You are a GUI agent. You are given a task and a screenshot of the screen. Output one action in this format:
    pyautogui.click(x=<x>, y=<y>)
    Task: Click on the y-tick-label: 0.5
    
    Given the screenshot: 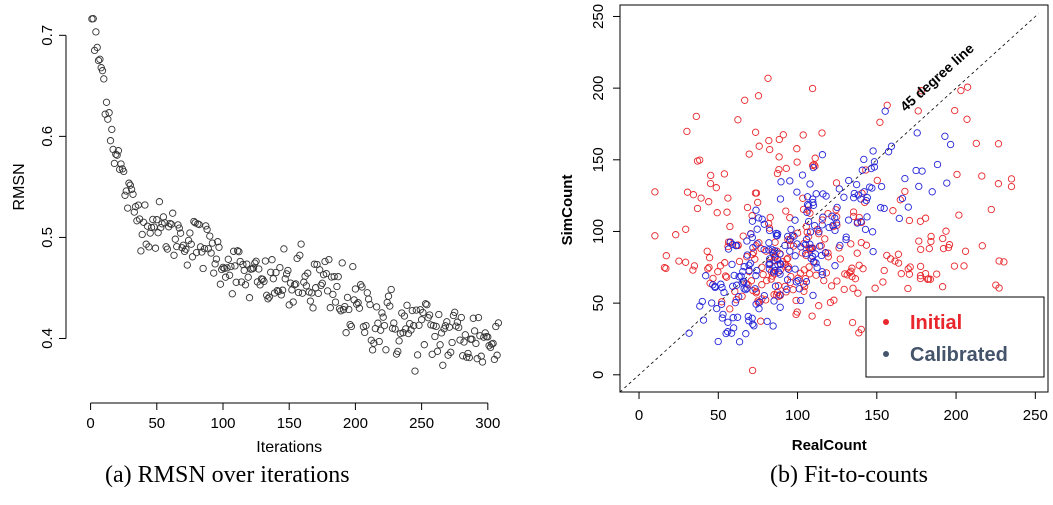 What is the action you would take?
    pyautogui.click(x=47, y=237)
    